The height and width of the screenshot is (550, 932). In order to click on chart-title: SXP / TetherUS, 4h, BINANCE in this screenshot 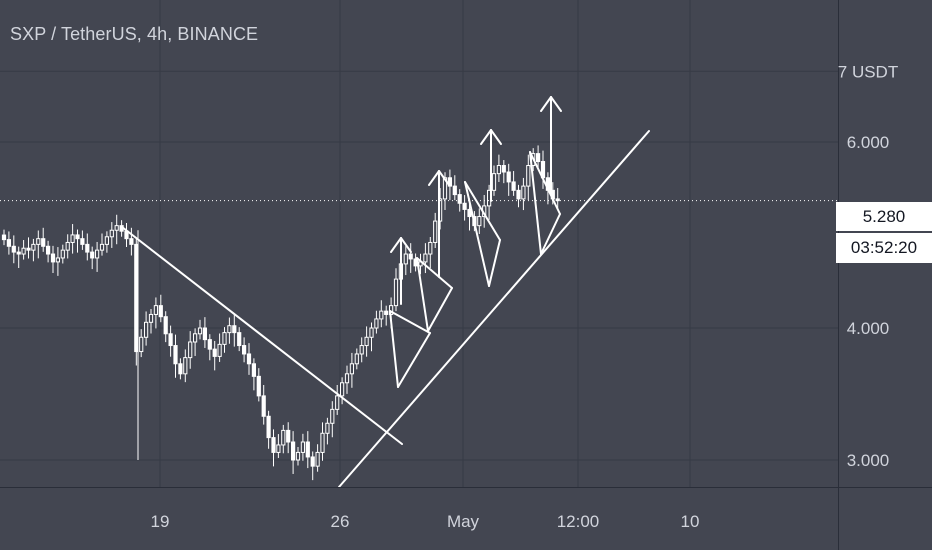, I will do `click(134, 34)`.